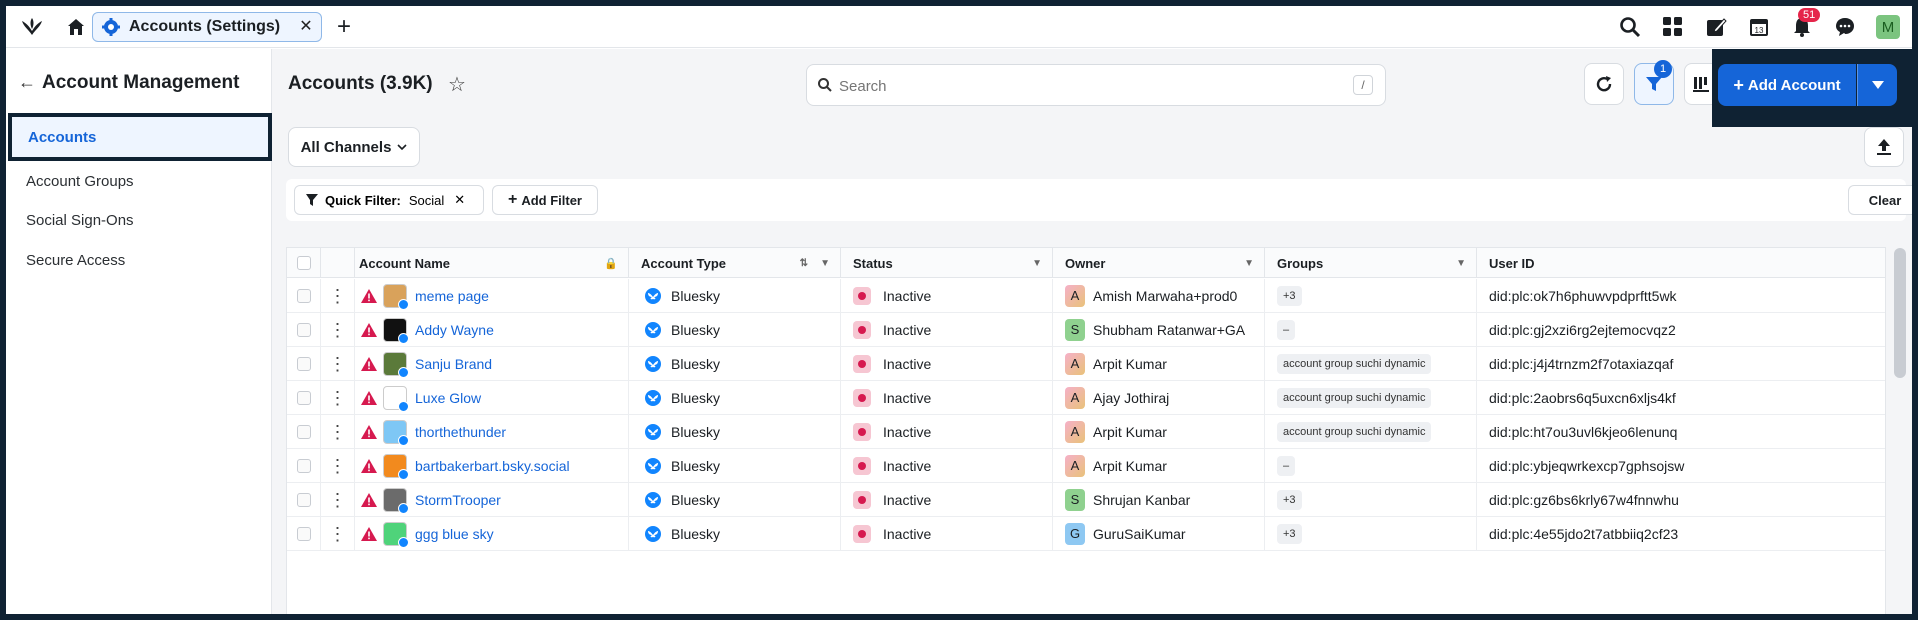  What do you see at coordinates (1582, 398) in the screenshot?
I see `user-id-value: did:plc:2aobrs6q5uxcn6xljs4kf` at bounding box center [1582, 398].